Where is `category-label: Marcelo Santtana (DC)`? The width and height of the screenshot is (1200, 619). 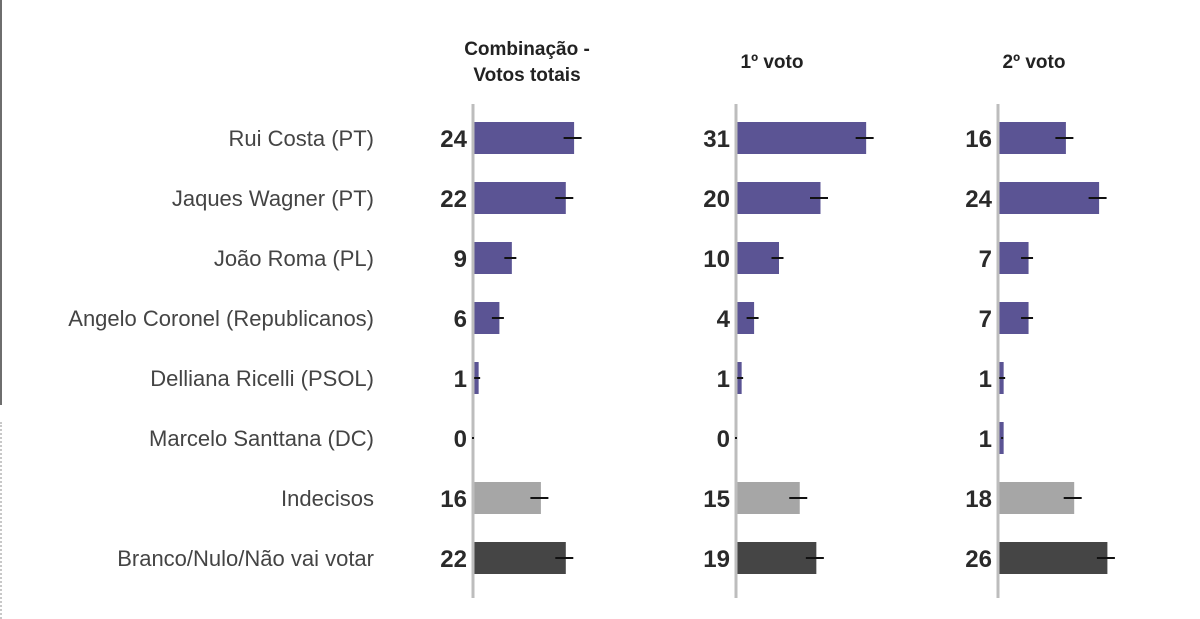
category-label: Marcelo Santtana (DC) is located at coordinates (261, 438).